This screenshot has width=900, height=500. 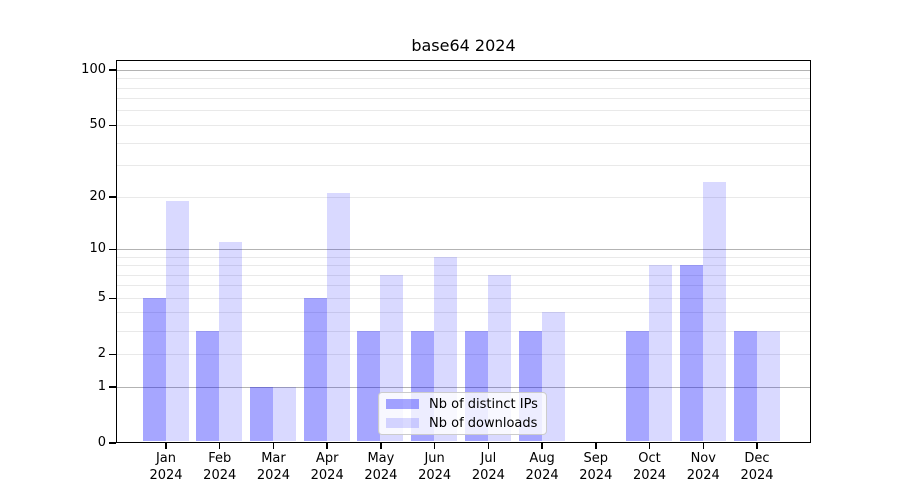 I want to click on y-tick-label: 20, so click(x=97, y=197).